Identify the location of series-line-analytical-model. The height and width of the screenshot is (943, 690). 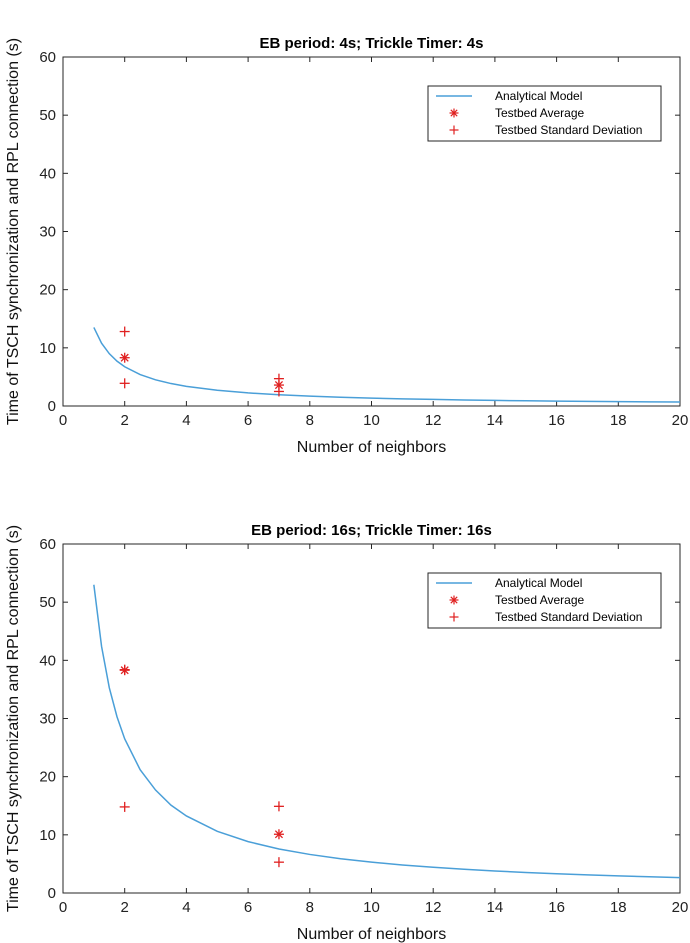
(387, 365).